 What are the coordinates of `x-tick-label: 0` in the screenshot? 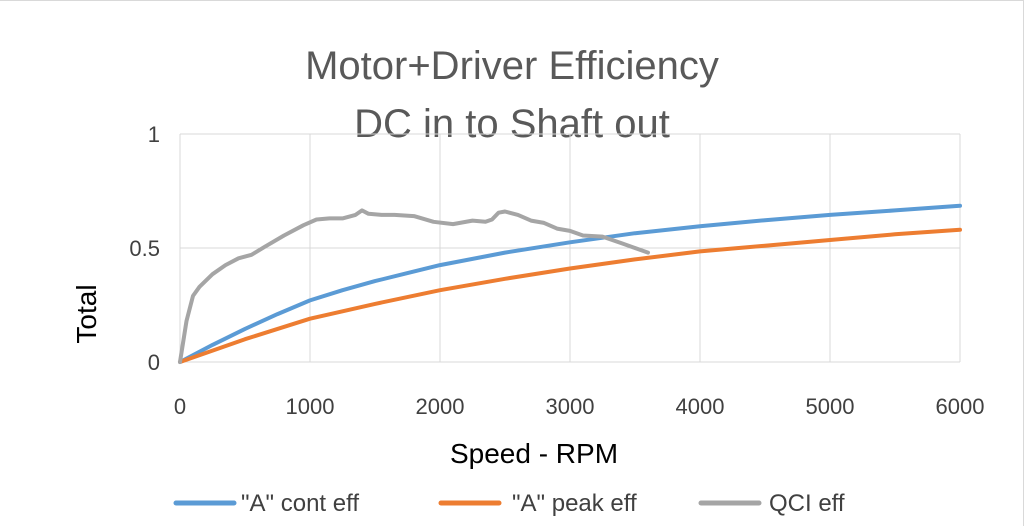 It's located at (180, 406).